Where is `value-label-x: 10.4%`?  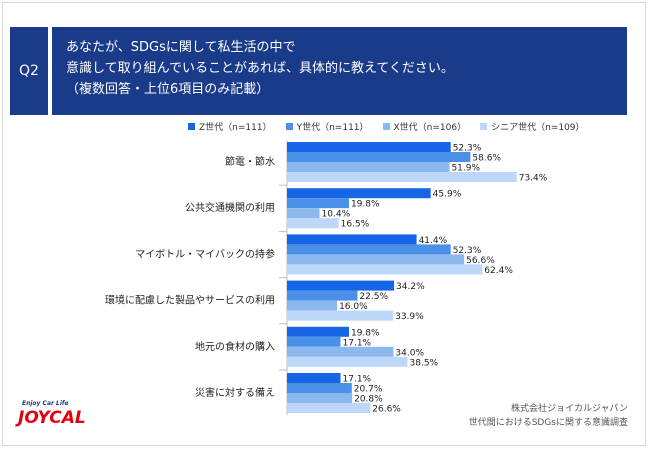
value-label-x: 10.4% is located at coordinates (336, 215).